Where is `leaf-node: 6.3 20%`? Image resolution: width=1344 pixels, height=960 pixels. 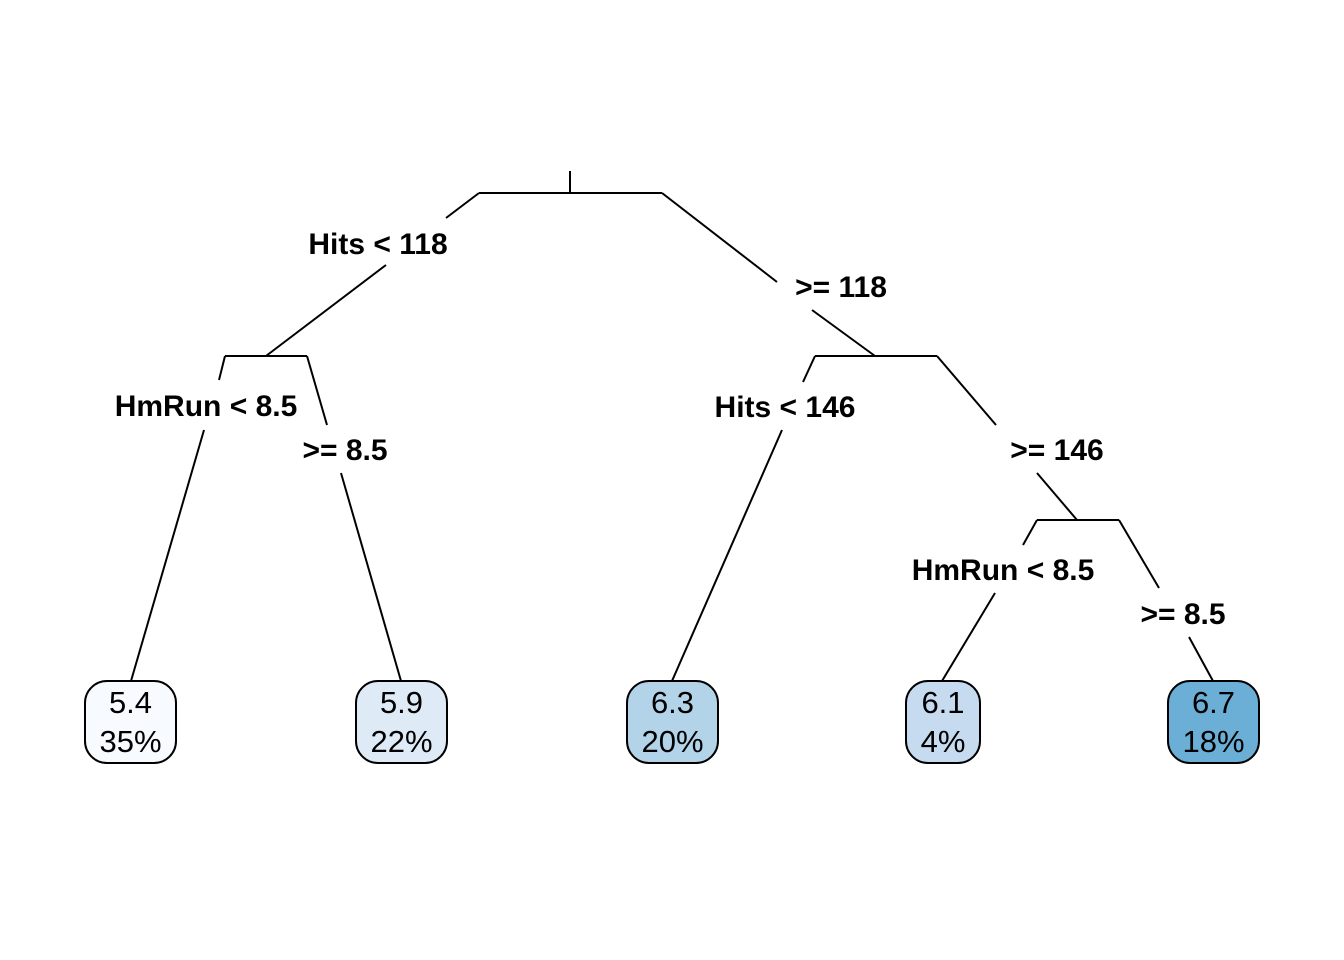 leaf-node: 6.3 20% is located at coordinates (672, 722).